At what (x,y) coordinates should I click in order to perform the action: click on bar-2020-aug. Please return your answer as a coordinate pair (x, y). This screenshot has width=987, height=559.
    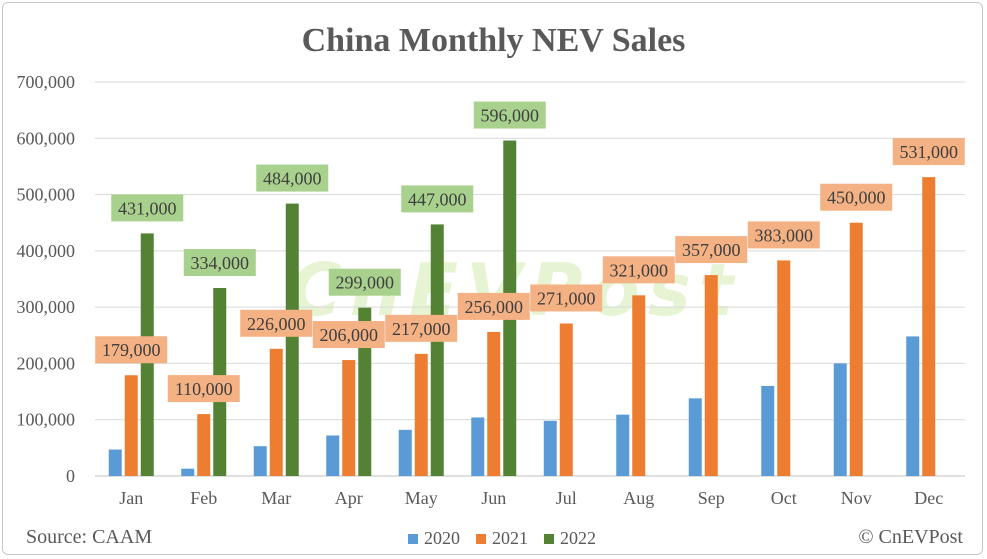
    Looking at the image, I should click on (623, 445).